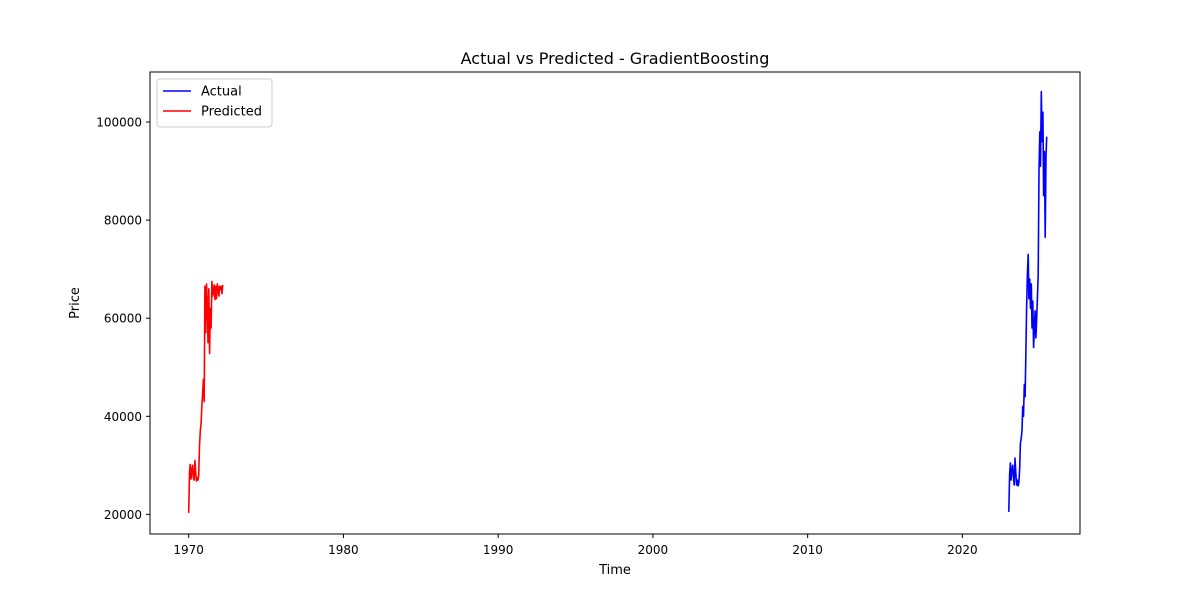 The image size is (1200, 600). I want to click on y-tick-label: 80000, so click(123, 221).